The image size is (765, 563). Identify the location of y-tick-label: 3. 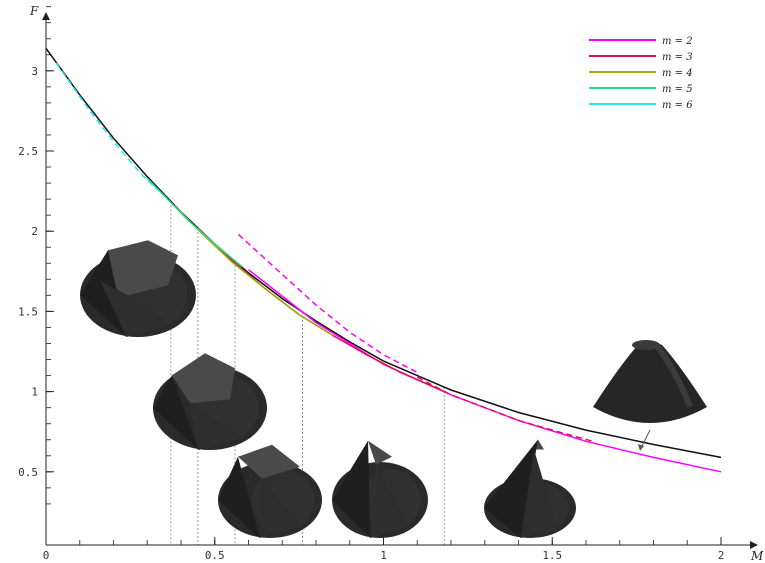
(34, 71).